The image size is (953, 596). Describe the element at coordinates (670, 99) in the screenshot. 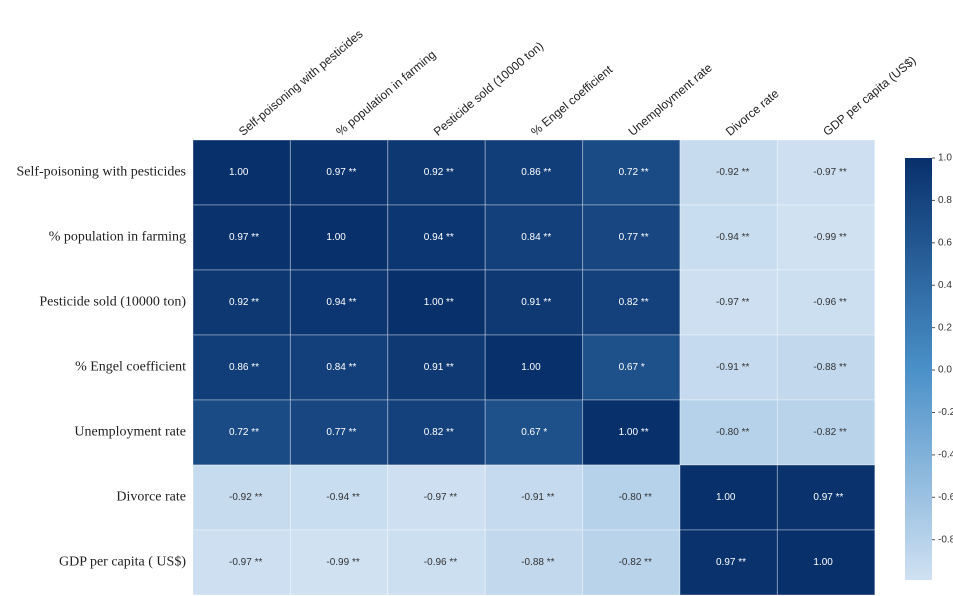

I see `column-label: Unemployment rate` at that location.